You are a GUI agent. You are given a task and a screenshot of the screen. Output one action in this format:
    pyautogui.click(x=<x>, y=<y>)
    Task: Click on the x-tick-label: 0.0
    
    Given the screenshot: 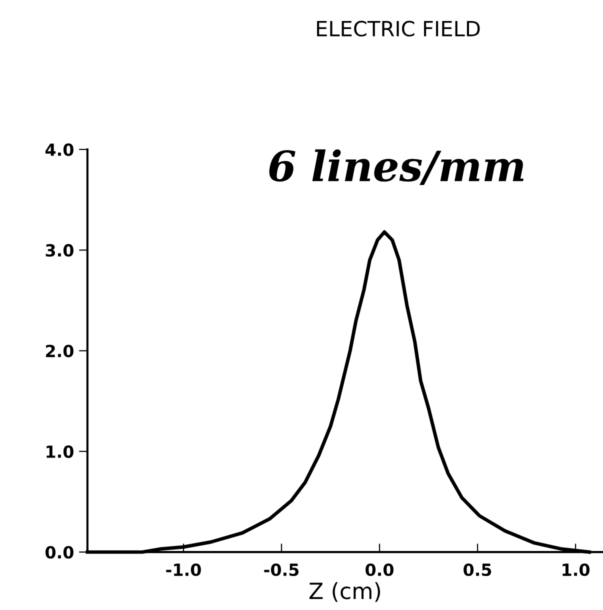 What is the action you would take?
    pyautogui.click(x=380, y=569)
    